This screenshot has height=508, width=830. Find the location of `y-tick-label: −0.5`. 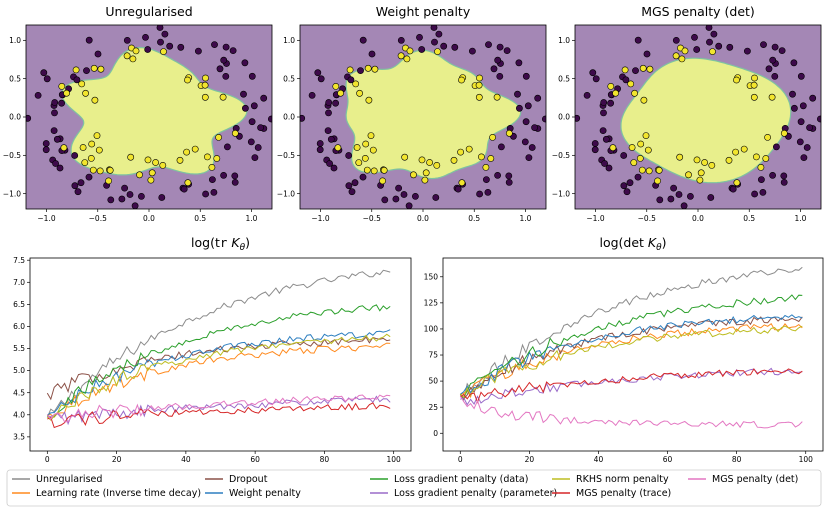

y-tick-label: −0.5 is located at coordinates (12, 155).